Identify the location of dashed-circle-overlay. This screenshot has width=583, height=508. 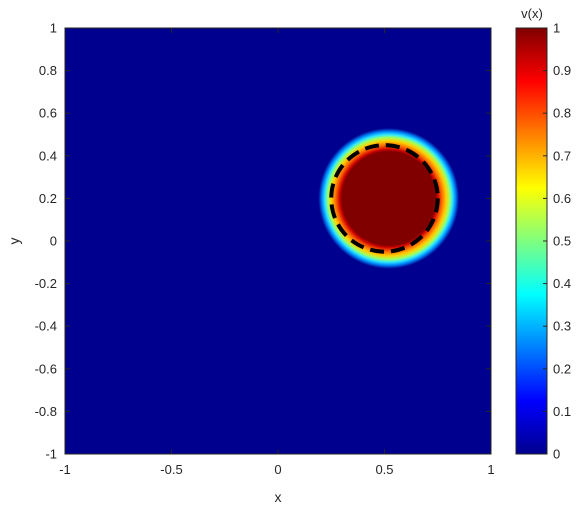
(384, 198).